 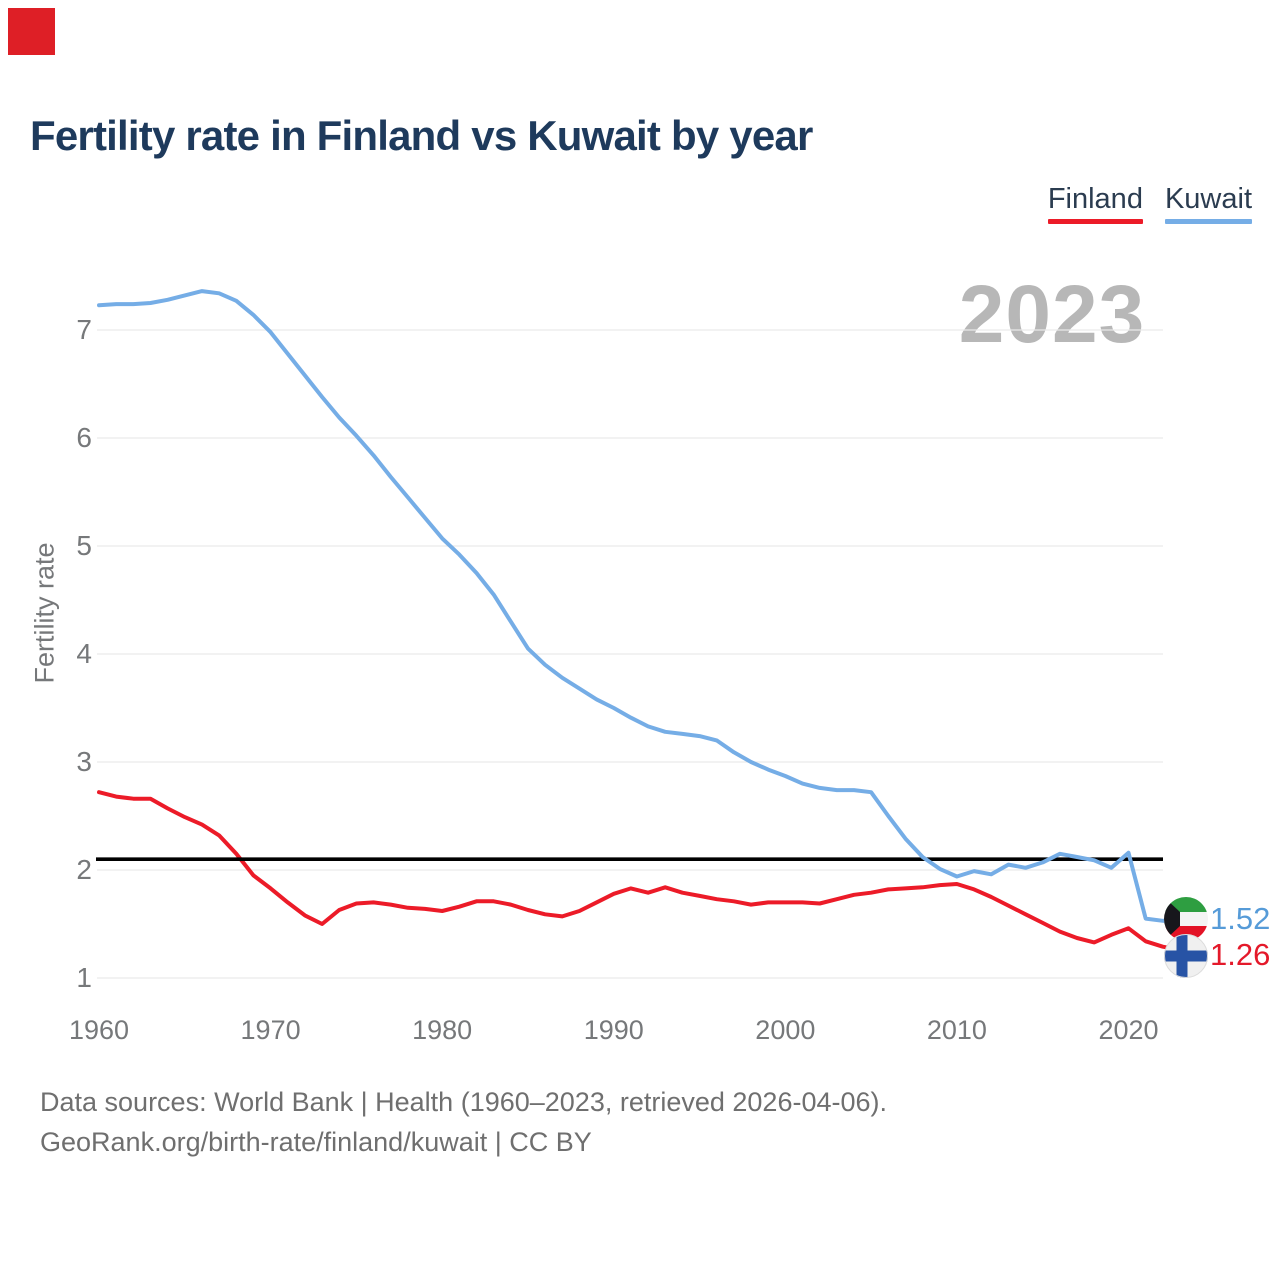 What do you see at coordinates (956, 1030) in the screenshot?
I see `x-tick-label-2010: 2010` at bounding box center [956, 1030].